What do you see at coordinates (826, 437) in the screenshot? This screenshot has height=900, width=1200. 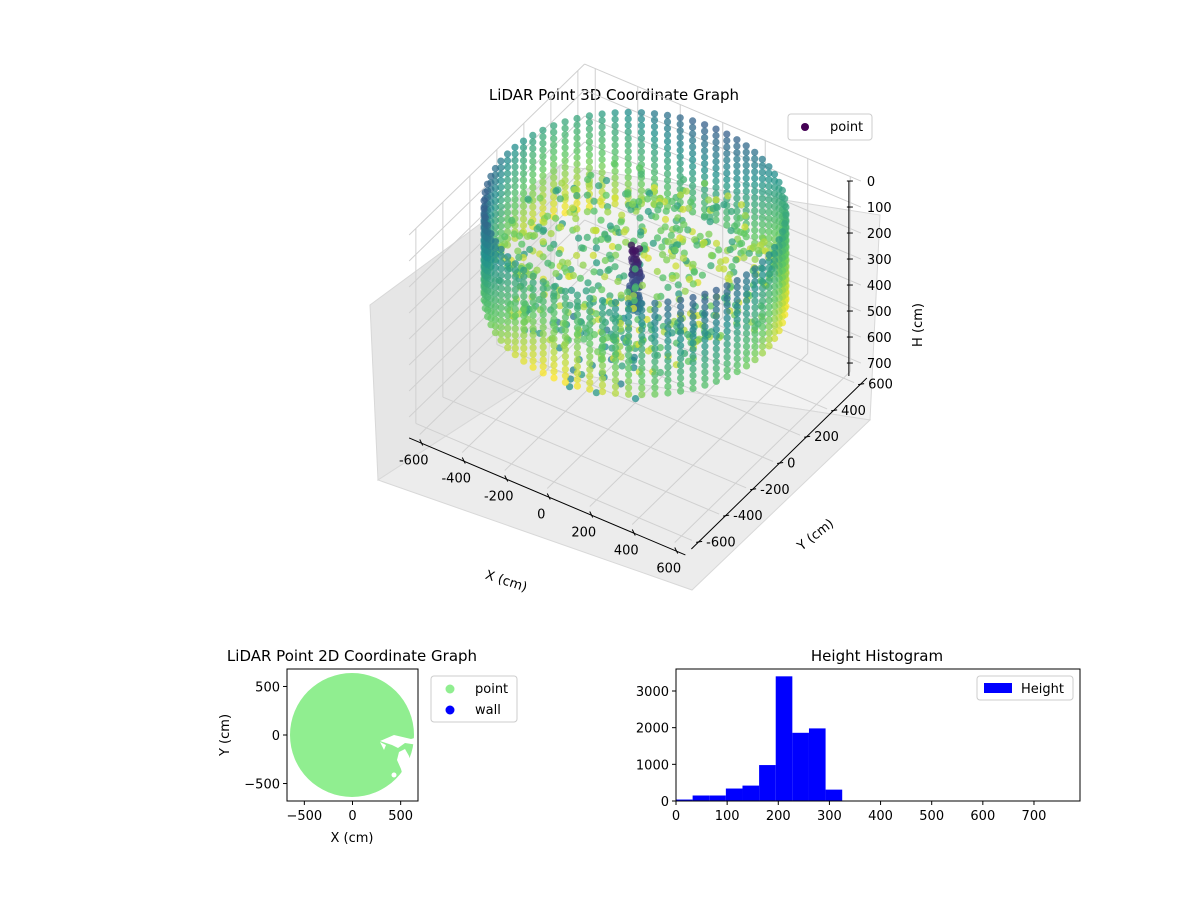 I see `y-tick-label-3d: 200` at bounding box center [826, 437].